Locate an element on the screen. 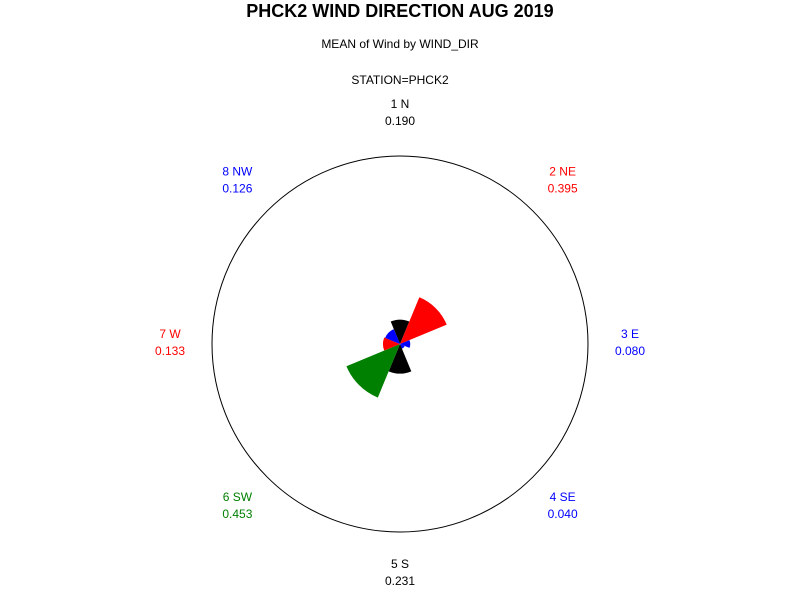  direction-label: 5 S is located at coordinates (400, 564).